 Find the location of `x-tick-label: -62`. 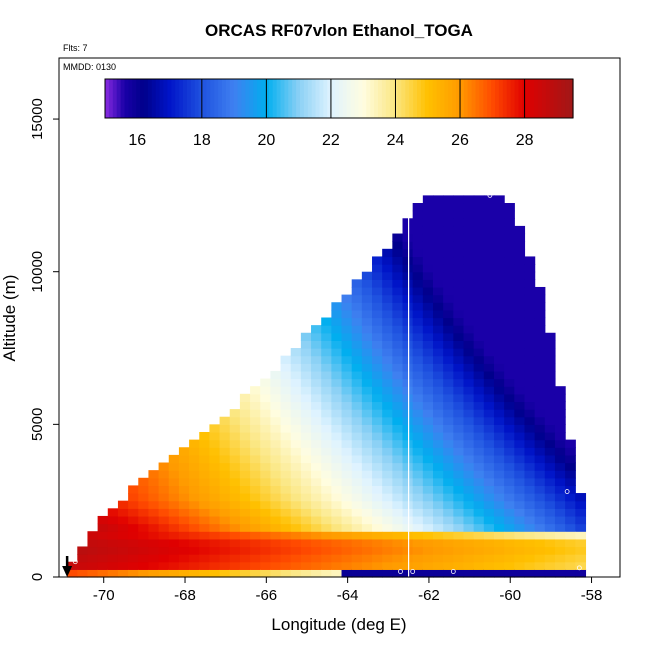

x-tick-label: -62 is located at coordinates (429, 595).